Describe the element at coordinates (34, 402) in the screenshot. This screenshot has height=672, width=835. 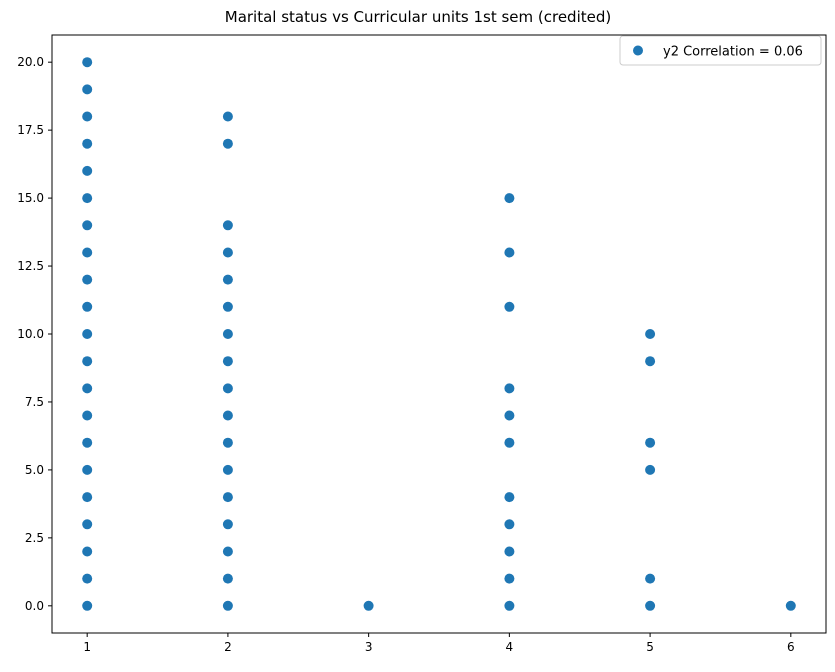
I see `y-tick-label: 7.5` at that location.